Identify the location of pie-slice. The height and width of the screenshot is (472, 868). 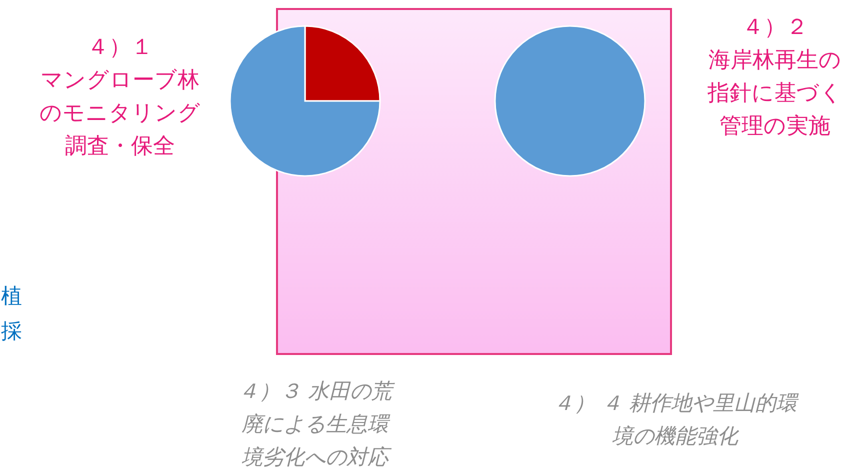
(305, 101).